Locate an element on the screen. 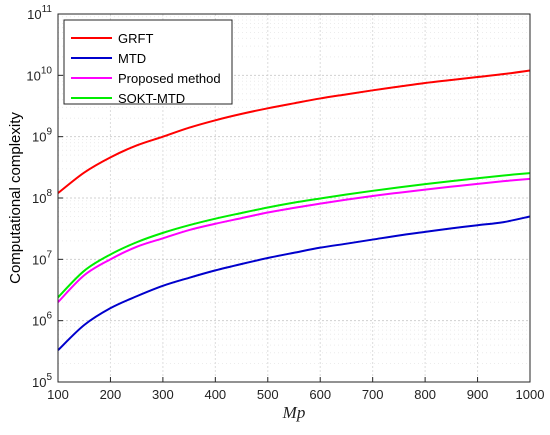 The height and width of the screenshot is (435, 550). legend-box is located at coordinates (148, 62).